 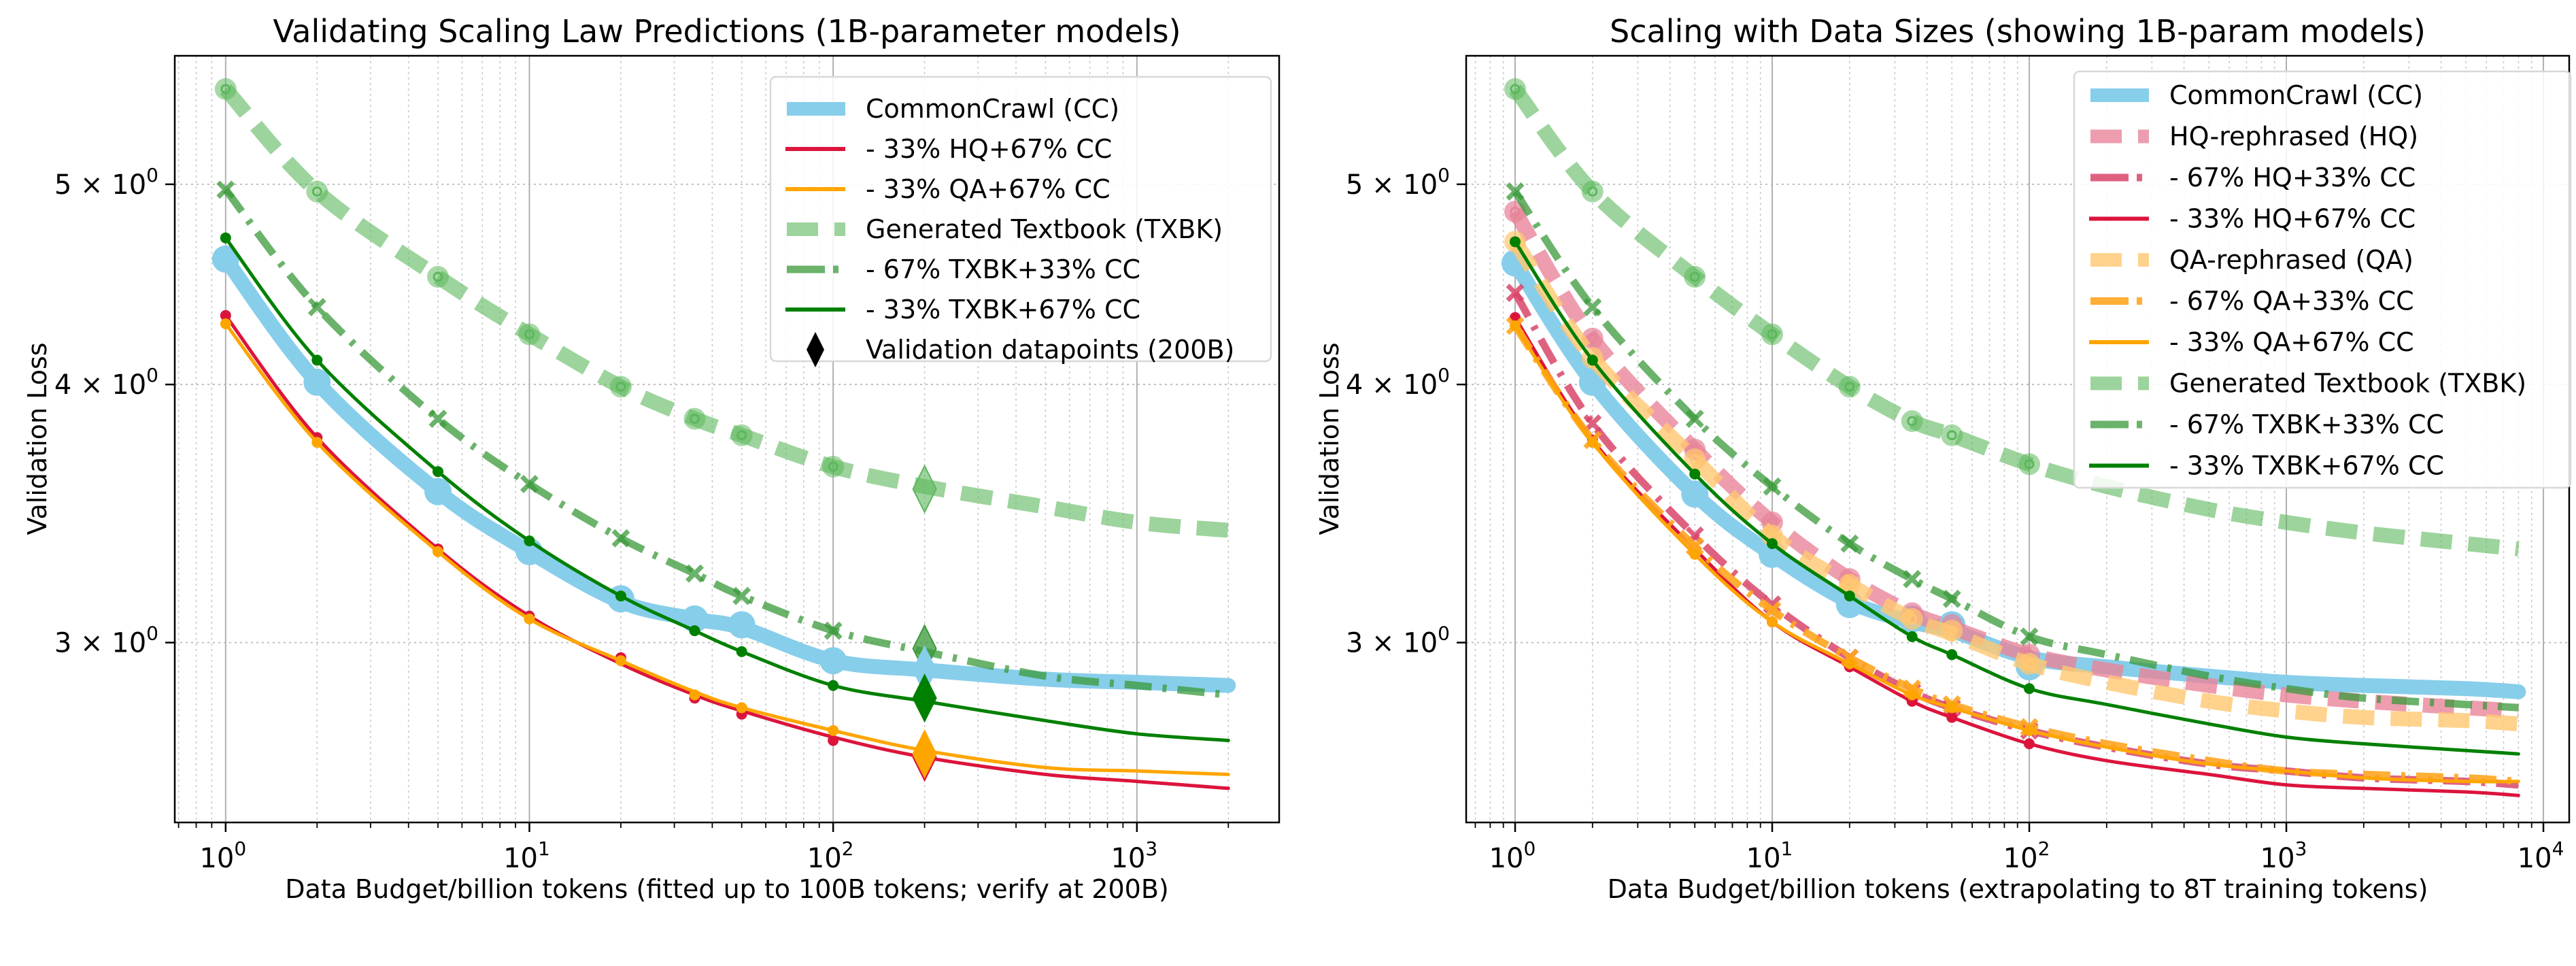 I want to click on legend-item: QA-rephrased (QA), so click(x=2251, y=260).